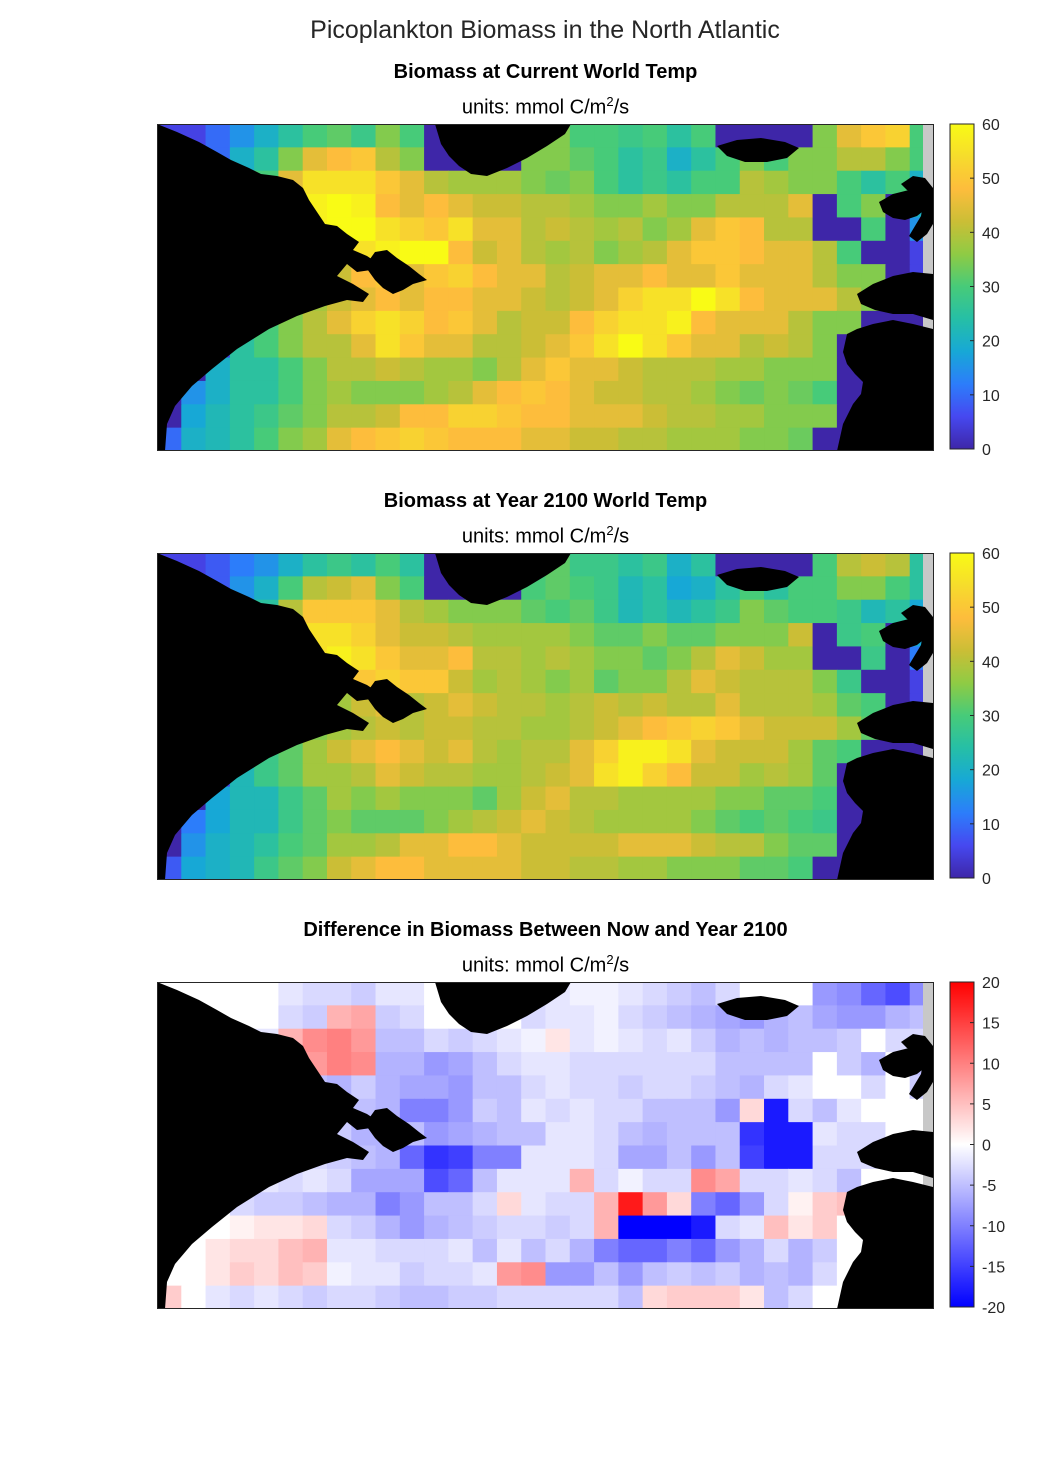 Image resolution: width=1054 pixels, height=1470 pixels. I want to click on colorbar-tick-label: 40, so click(991, 233).